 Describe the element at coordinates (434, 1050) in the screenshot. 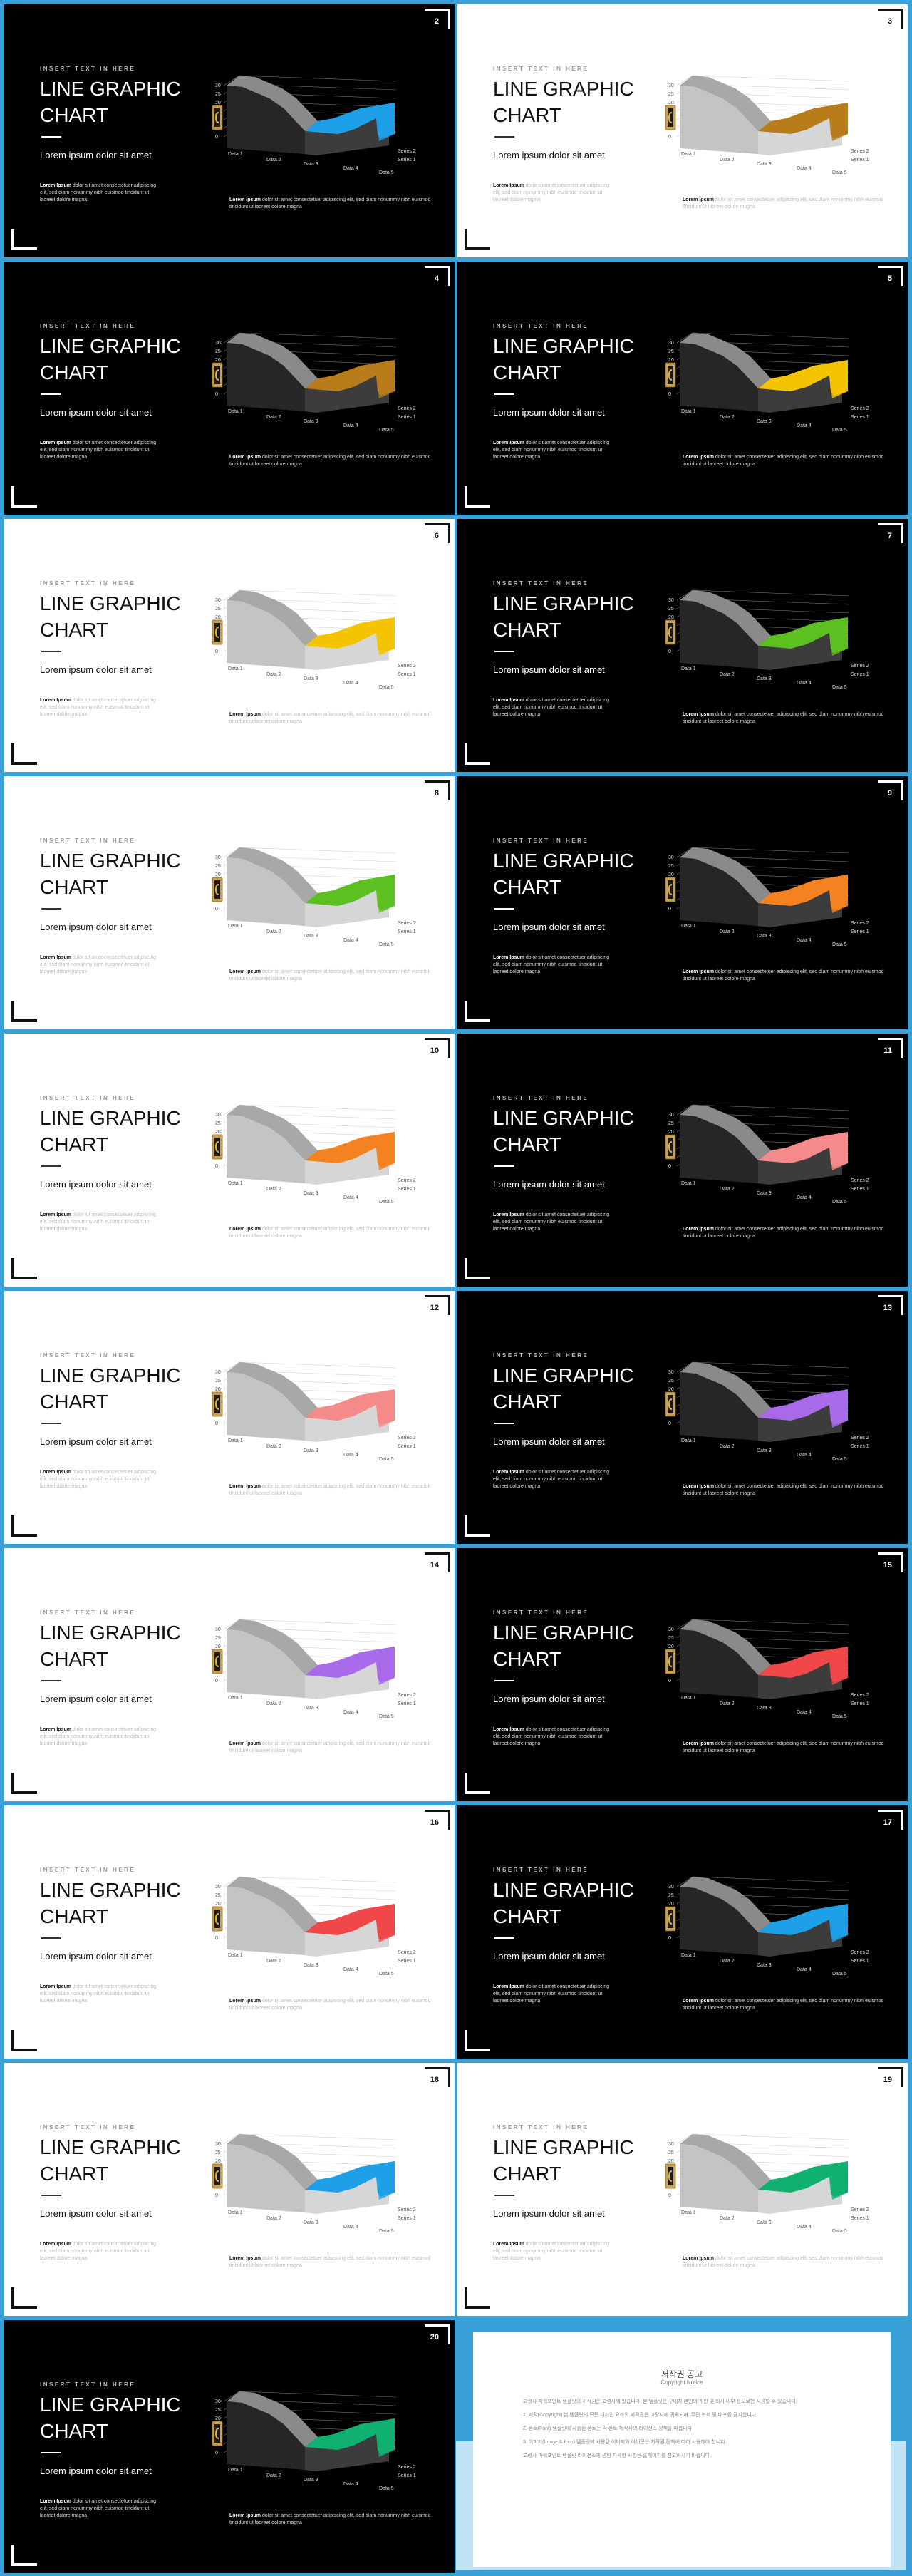

I see `slide-number: 10` at that location.